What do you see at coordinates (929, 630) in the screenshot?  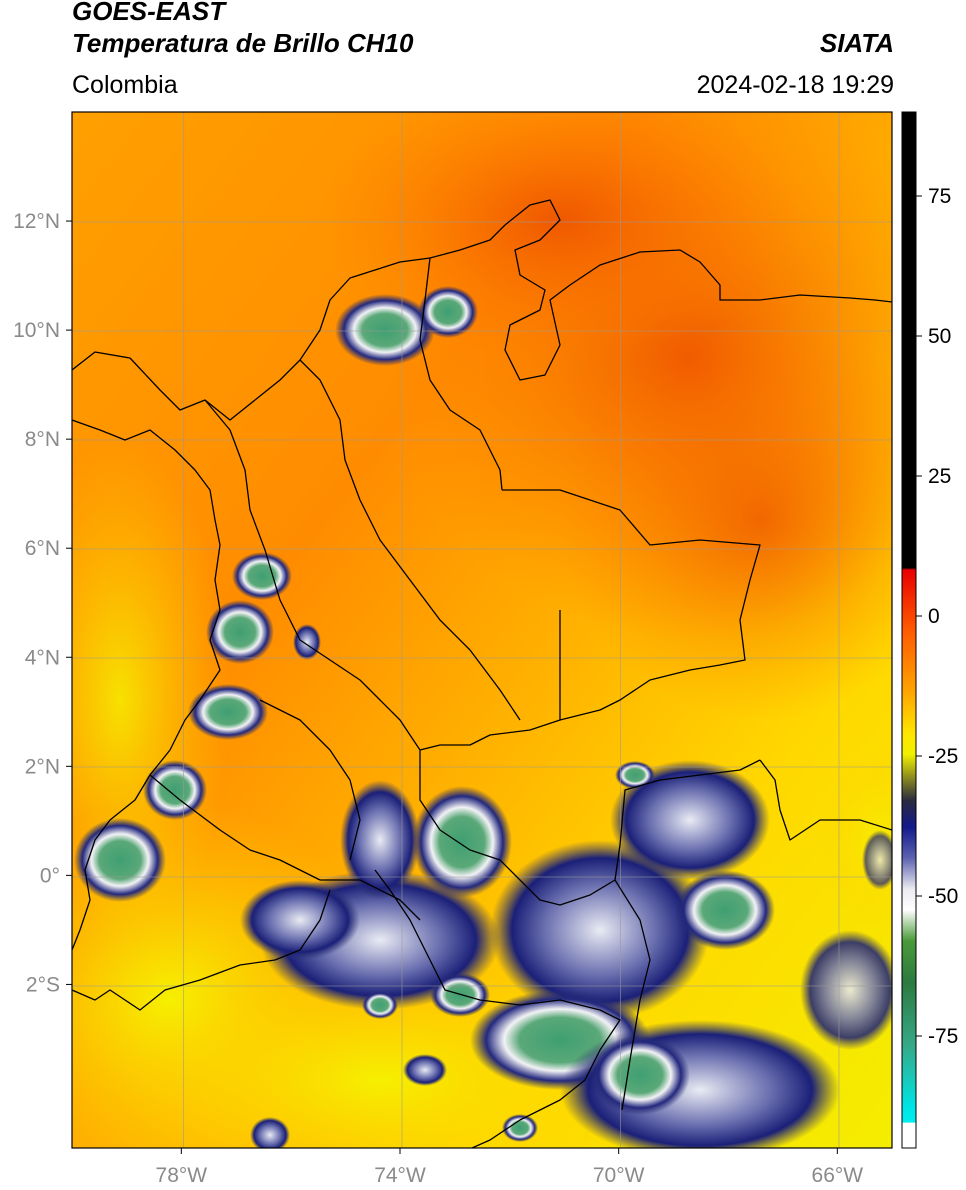 I see `colorbar: 75 50 25 0 -25 -50 -75` at bounding box center [929, 630].